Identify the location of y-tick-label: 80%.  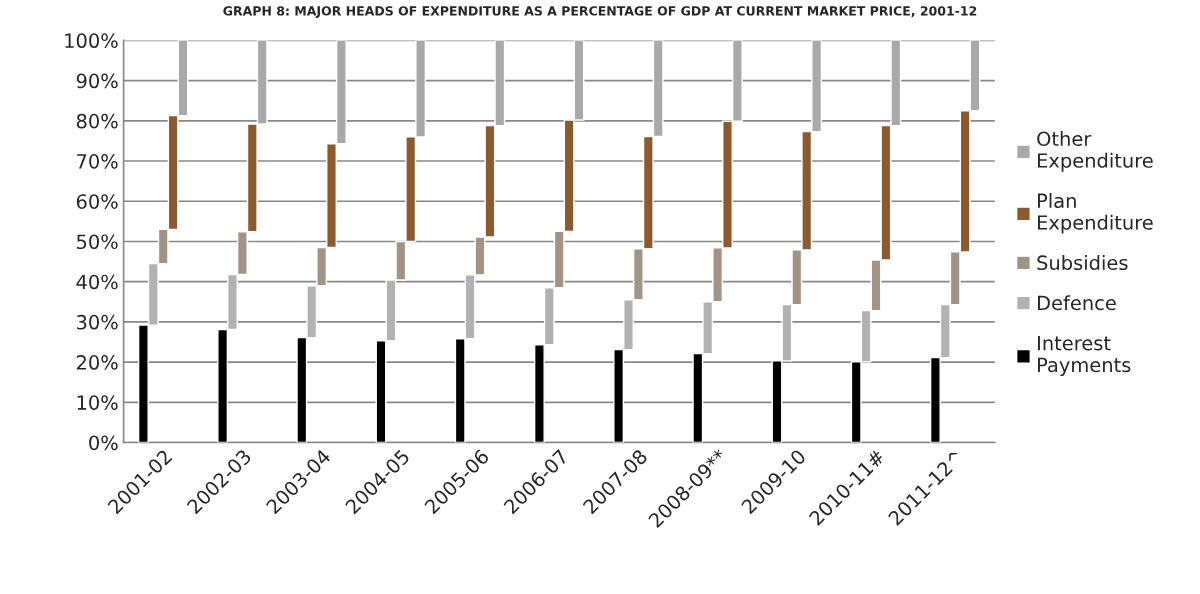
(97, 121).